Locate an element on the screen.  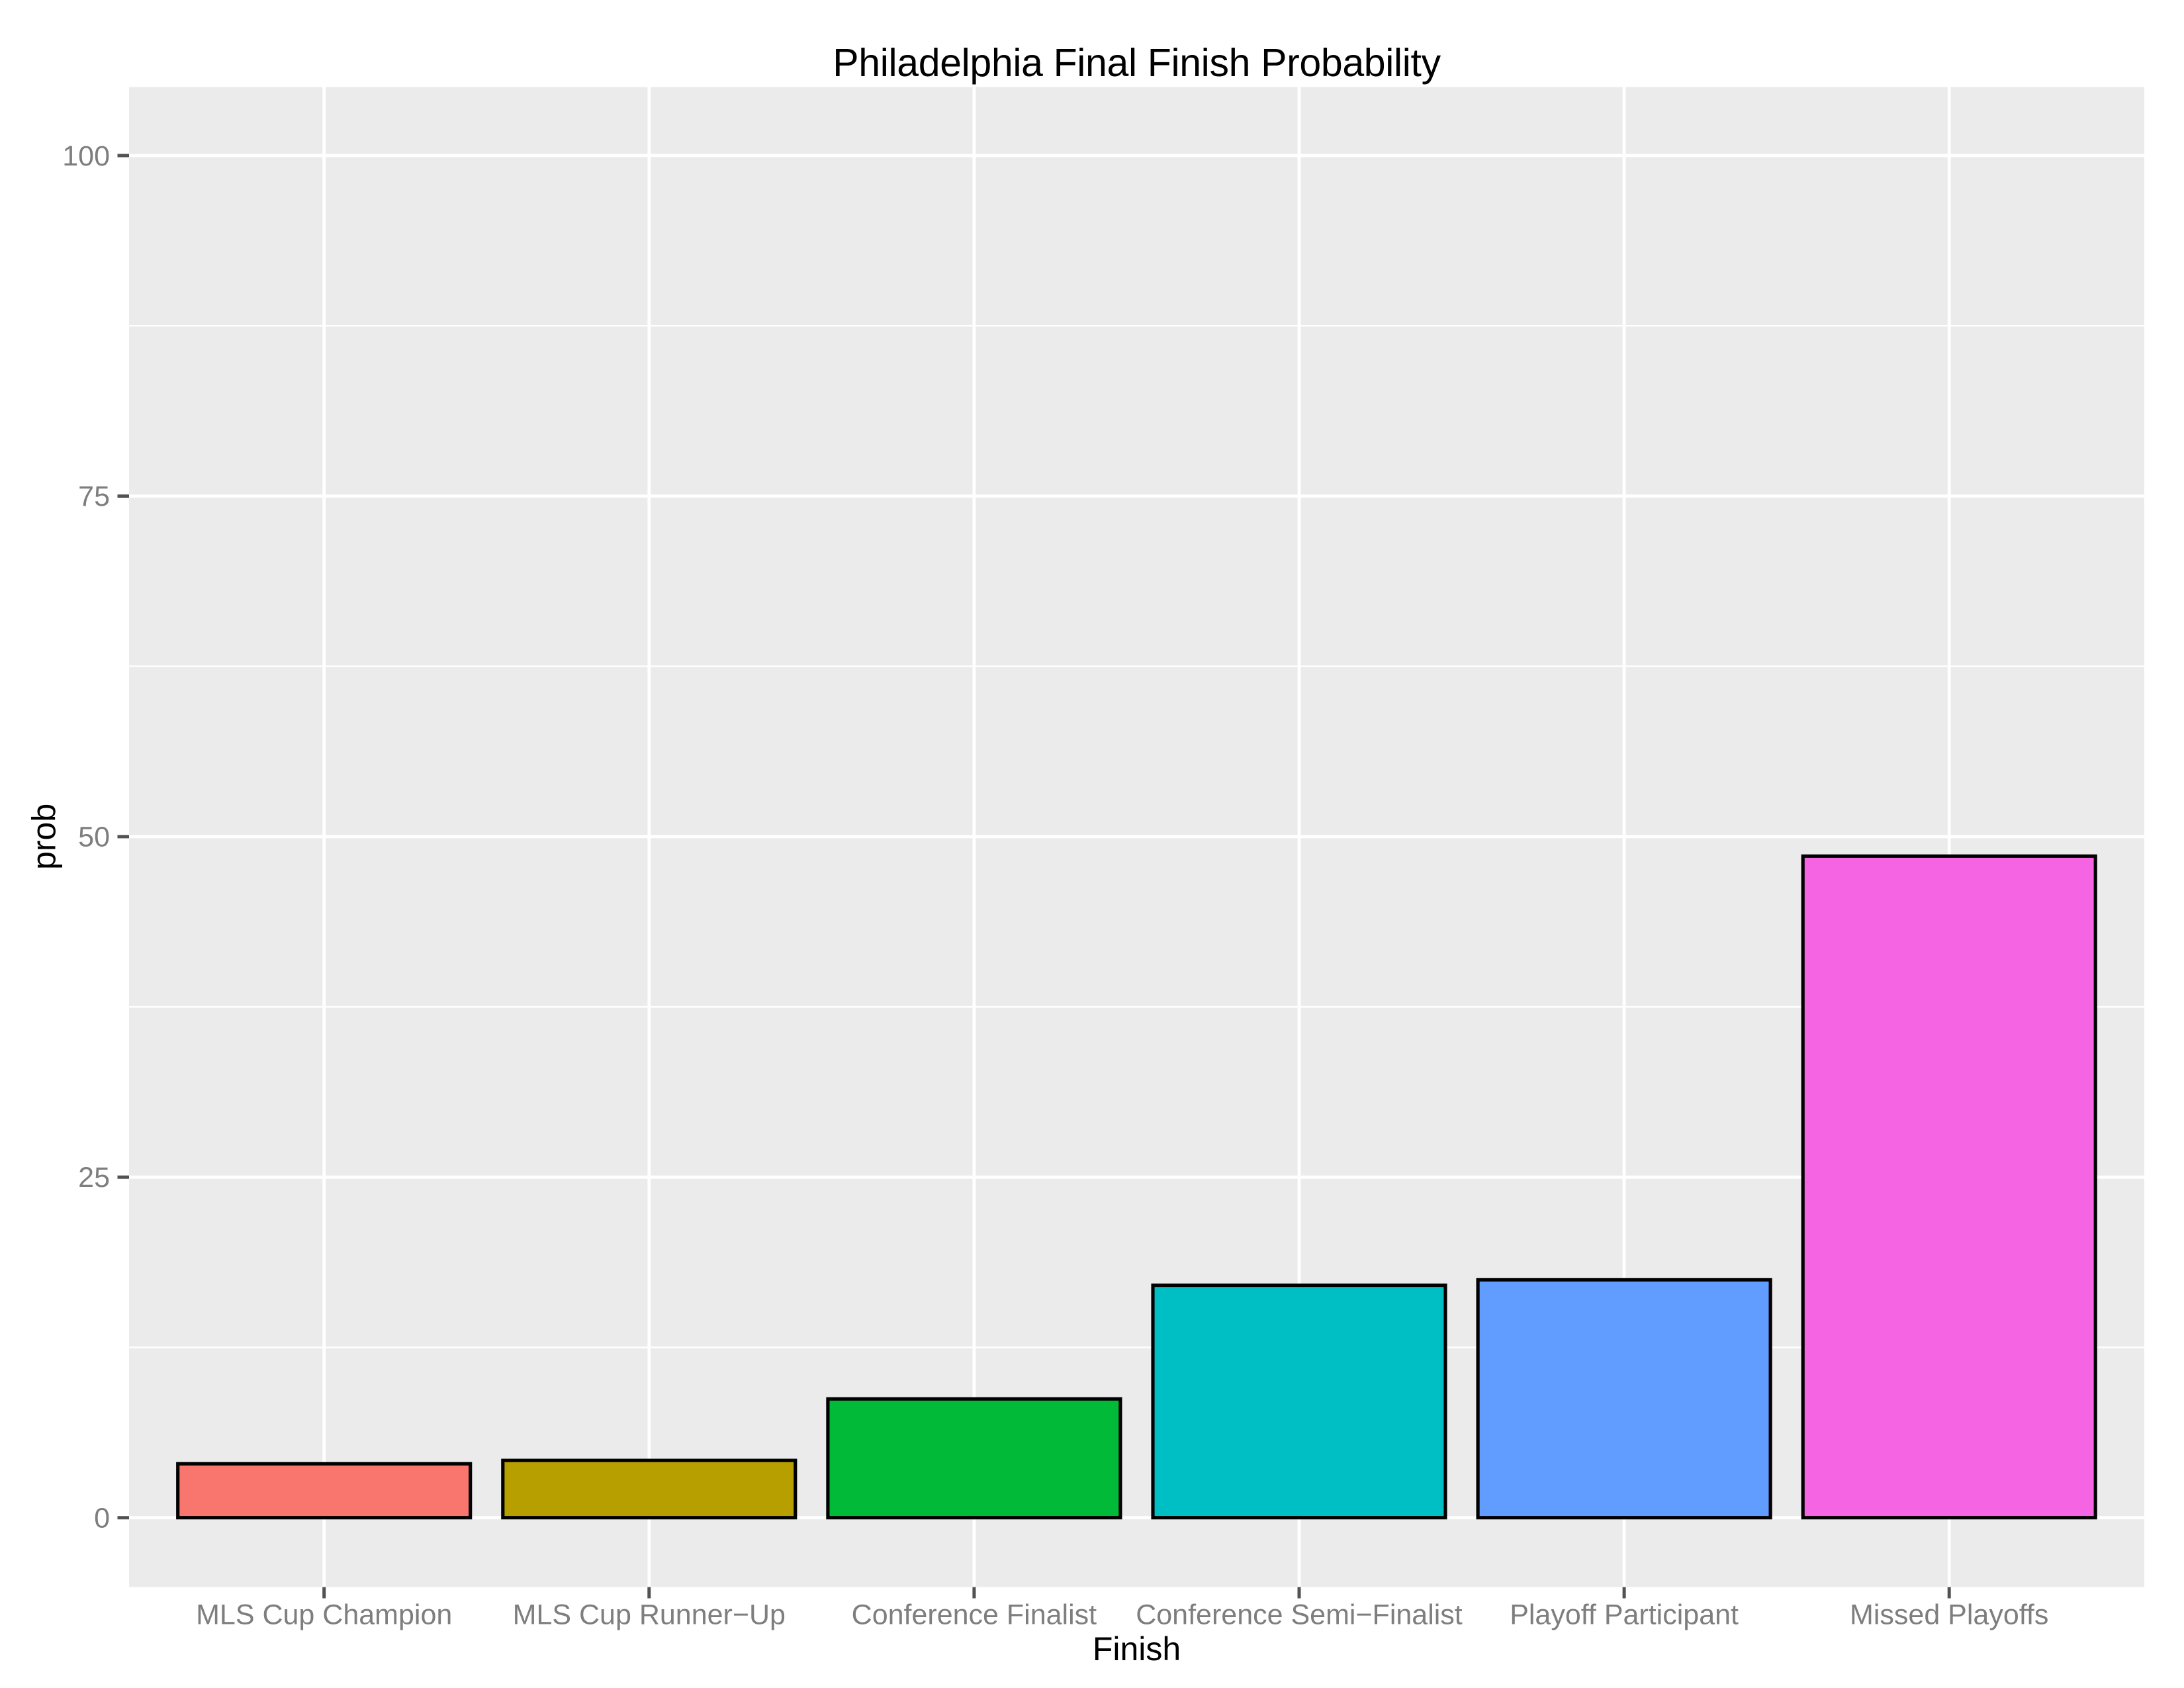
svg-text: Finish is located at coordinates (1137, 1648).